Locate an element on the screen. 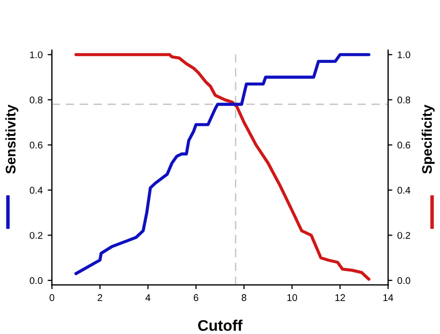  x-axis-title: Cutoff is located at coordinates (220, 325).